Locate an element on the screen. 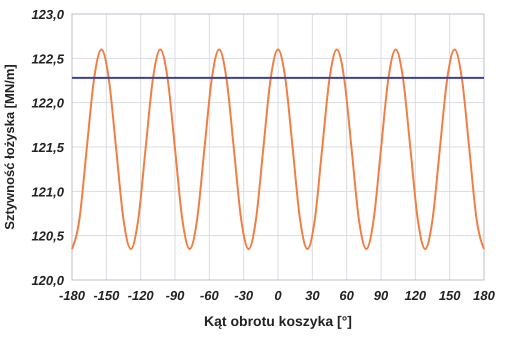 This screenshot has width=514, height=338. x-tick-label: 60 is located at coordinates (347, 295).